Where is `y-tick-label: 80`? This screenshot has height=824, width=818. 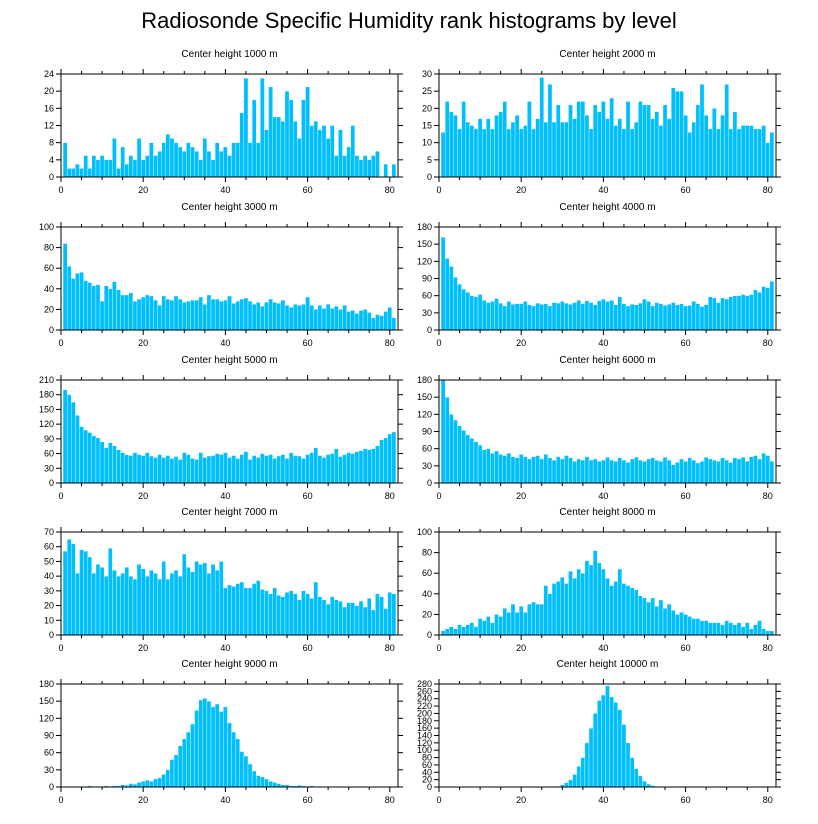 y-tick-label: 80 is located at coordinates (49, 248).